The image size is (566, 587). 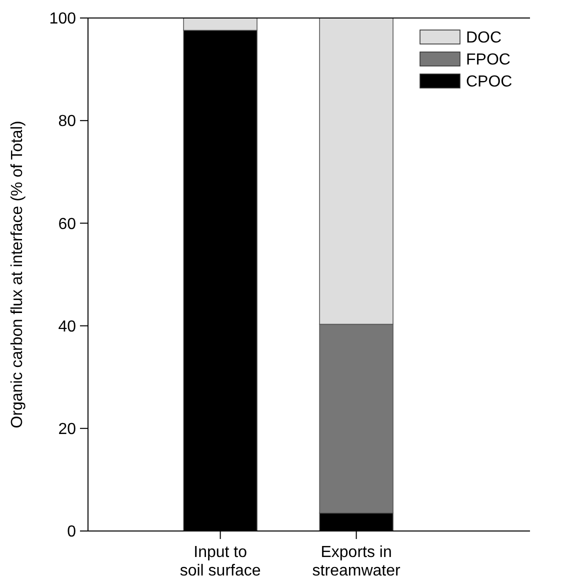 What do you see at coordinates (62, 19) in the screenshot?
I see `y-tick-label: 100` at bounding box center [62, 19].